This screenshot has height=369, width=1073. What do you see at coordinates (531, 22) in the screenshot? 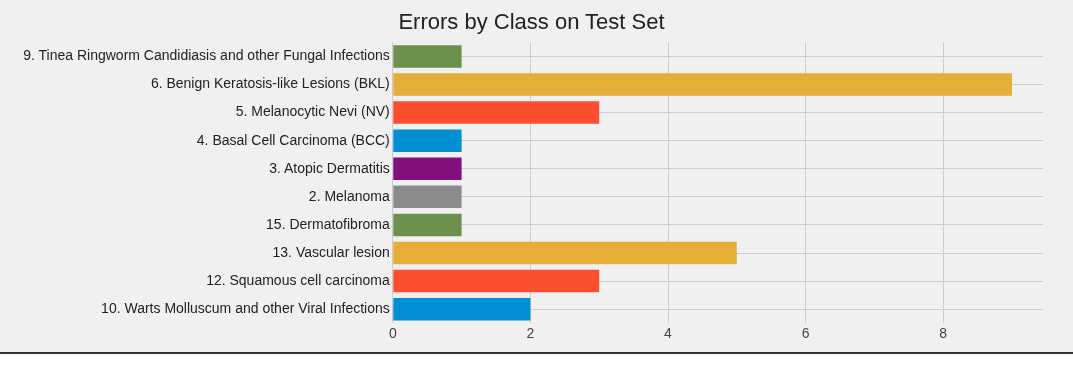
I see `chart-title: Errors by Class on Test Set` at bounding box center [531, 22].